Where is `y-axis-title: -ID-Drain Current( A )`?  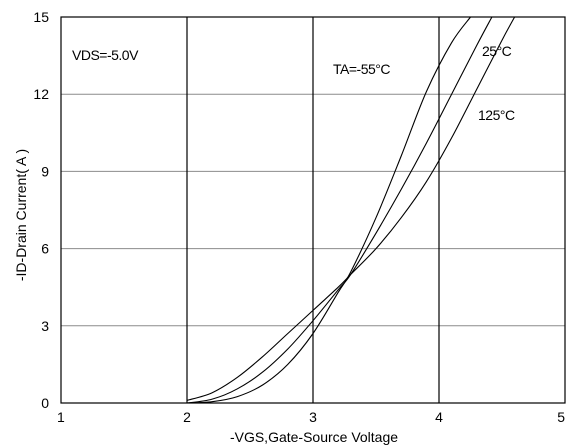 y-axis-title: -ID-Drain Current( A ) is located at coordinates (21, 215).